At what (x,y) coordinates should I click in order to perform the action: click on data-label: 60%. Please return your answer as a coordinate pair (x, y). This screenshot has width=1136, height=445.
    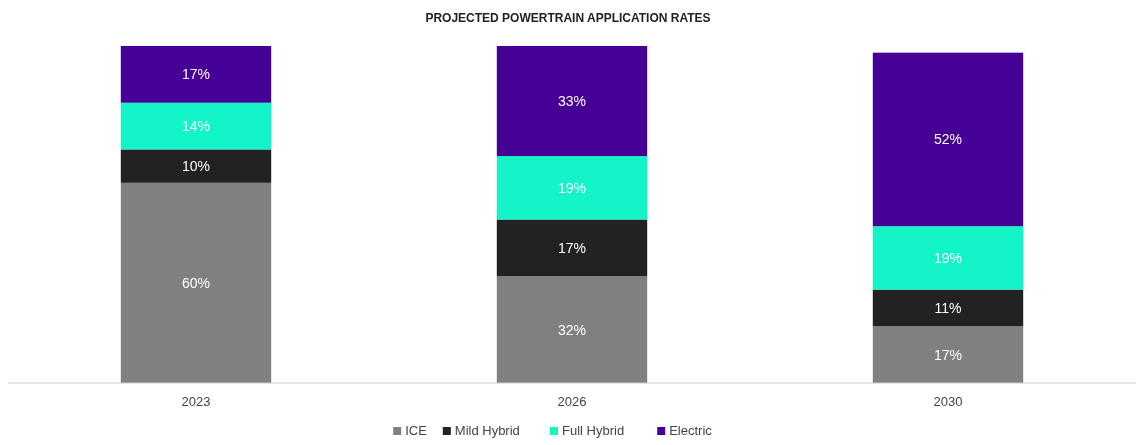
    Looking at the image, I should click on (196, 282).